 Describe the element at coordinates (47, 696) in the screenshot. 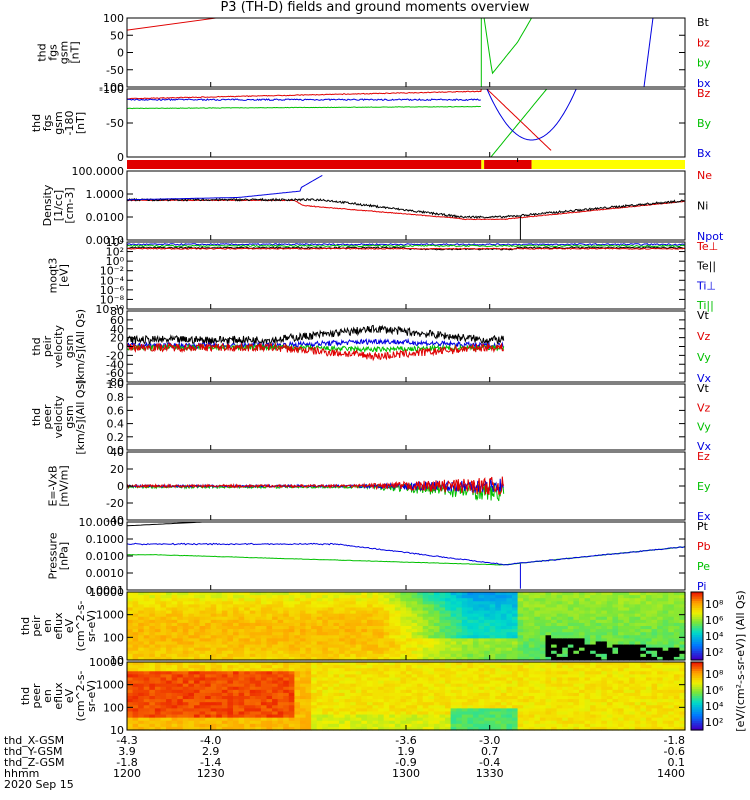

I see `y-axis-label-line: en` at that location.